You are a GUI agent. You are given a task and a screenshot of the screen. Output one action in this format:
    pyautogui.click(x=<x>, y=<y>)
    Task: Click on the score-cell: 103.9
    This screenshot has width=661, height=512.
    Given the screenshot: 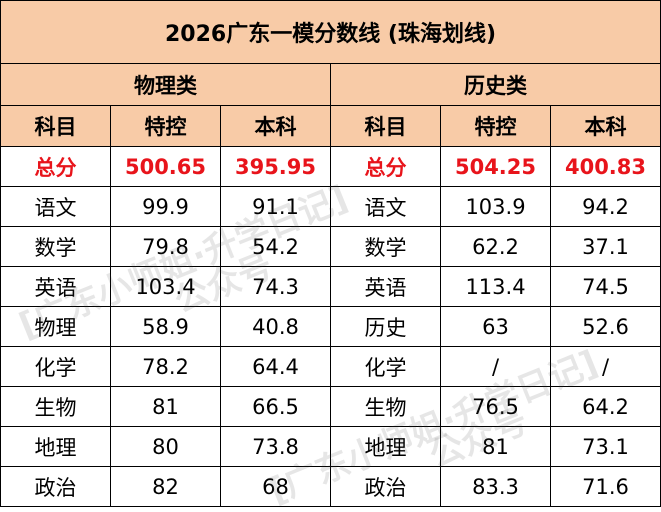 What is the action you would take?
    pyautogui.click(x=495, y=206)
    